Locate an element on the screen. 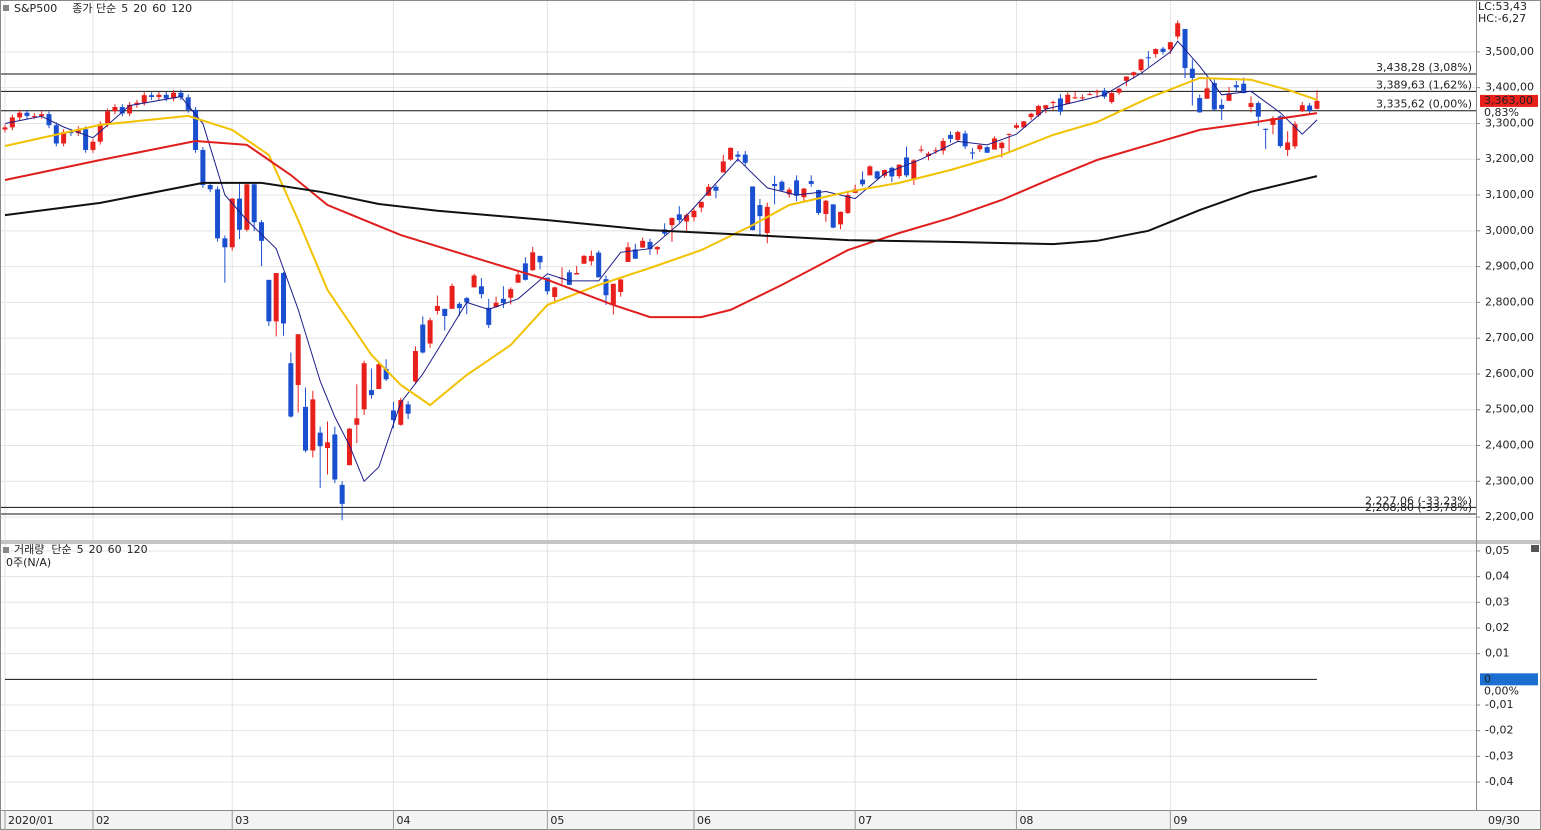 The width and height of the screenshot is (1541, 830). y-tick-label: 3,200,00 is located at coordinates (1509, 158).